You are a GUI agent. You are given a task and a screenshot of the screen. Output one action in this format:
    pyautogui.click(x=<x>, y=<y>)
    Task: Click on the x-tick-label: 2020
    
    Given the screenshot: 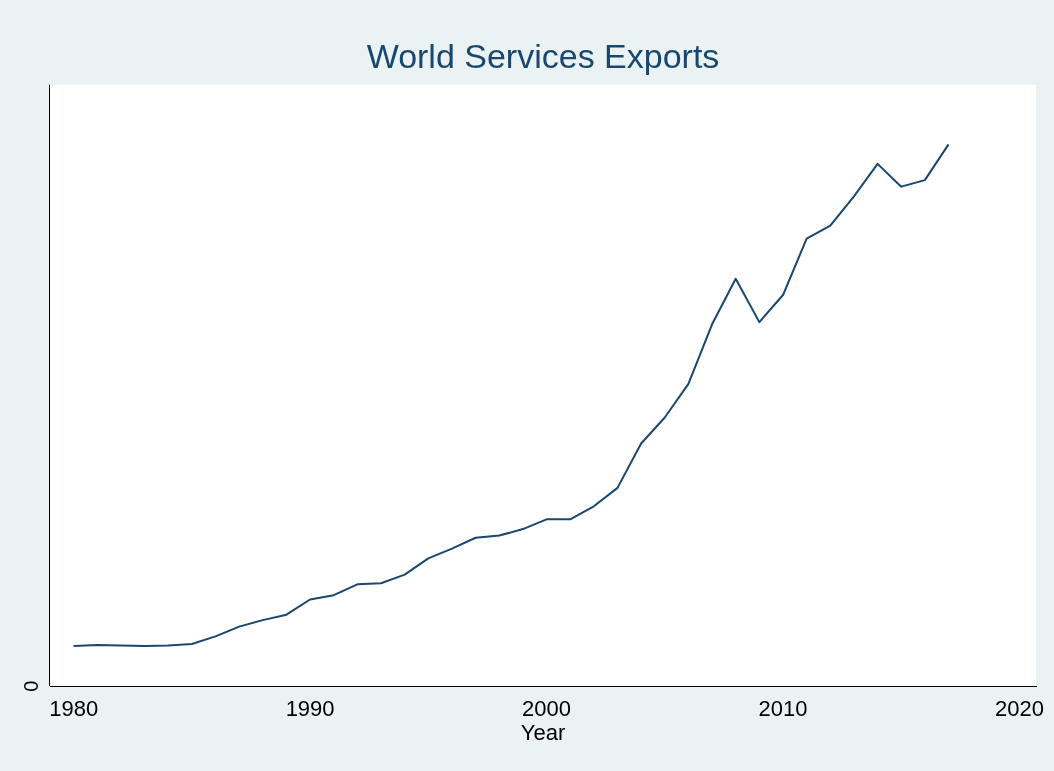 What is the action you would take?
    pyautogui.click(x=1019, y=709)
    